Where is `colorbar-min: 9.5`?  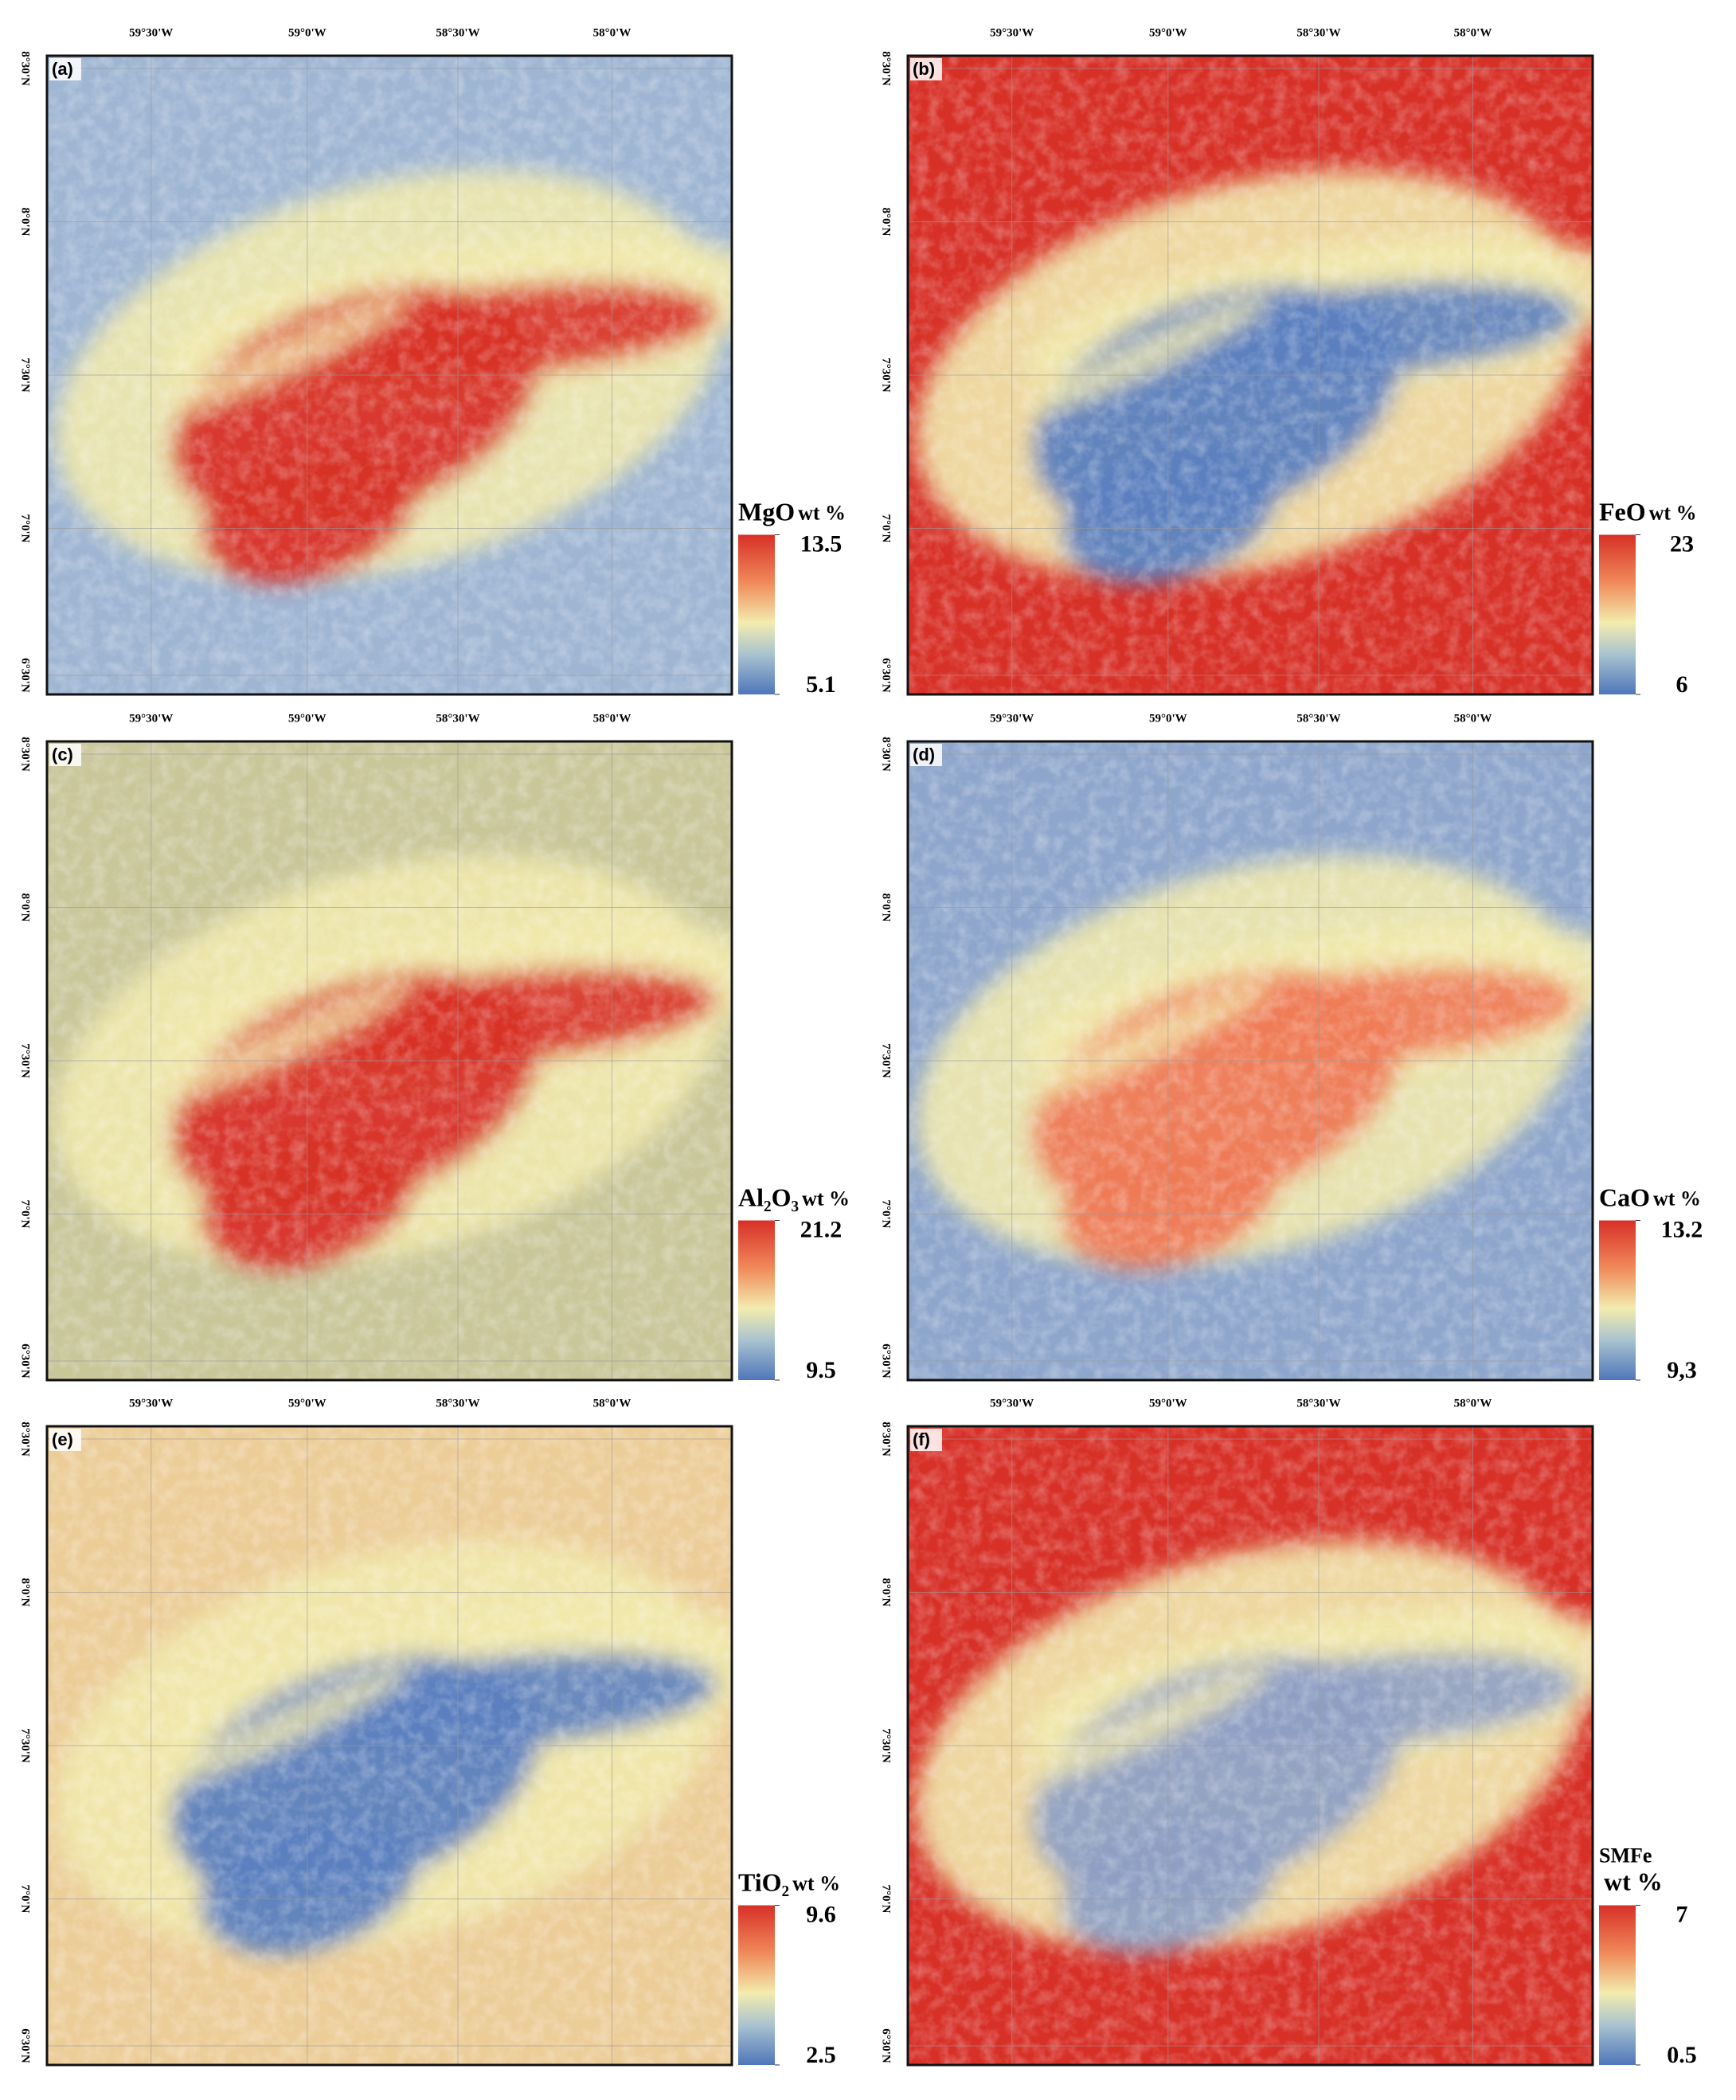 colorbar-min: 9.5 is located at coordinates (821, 1370).